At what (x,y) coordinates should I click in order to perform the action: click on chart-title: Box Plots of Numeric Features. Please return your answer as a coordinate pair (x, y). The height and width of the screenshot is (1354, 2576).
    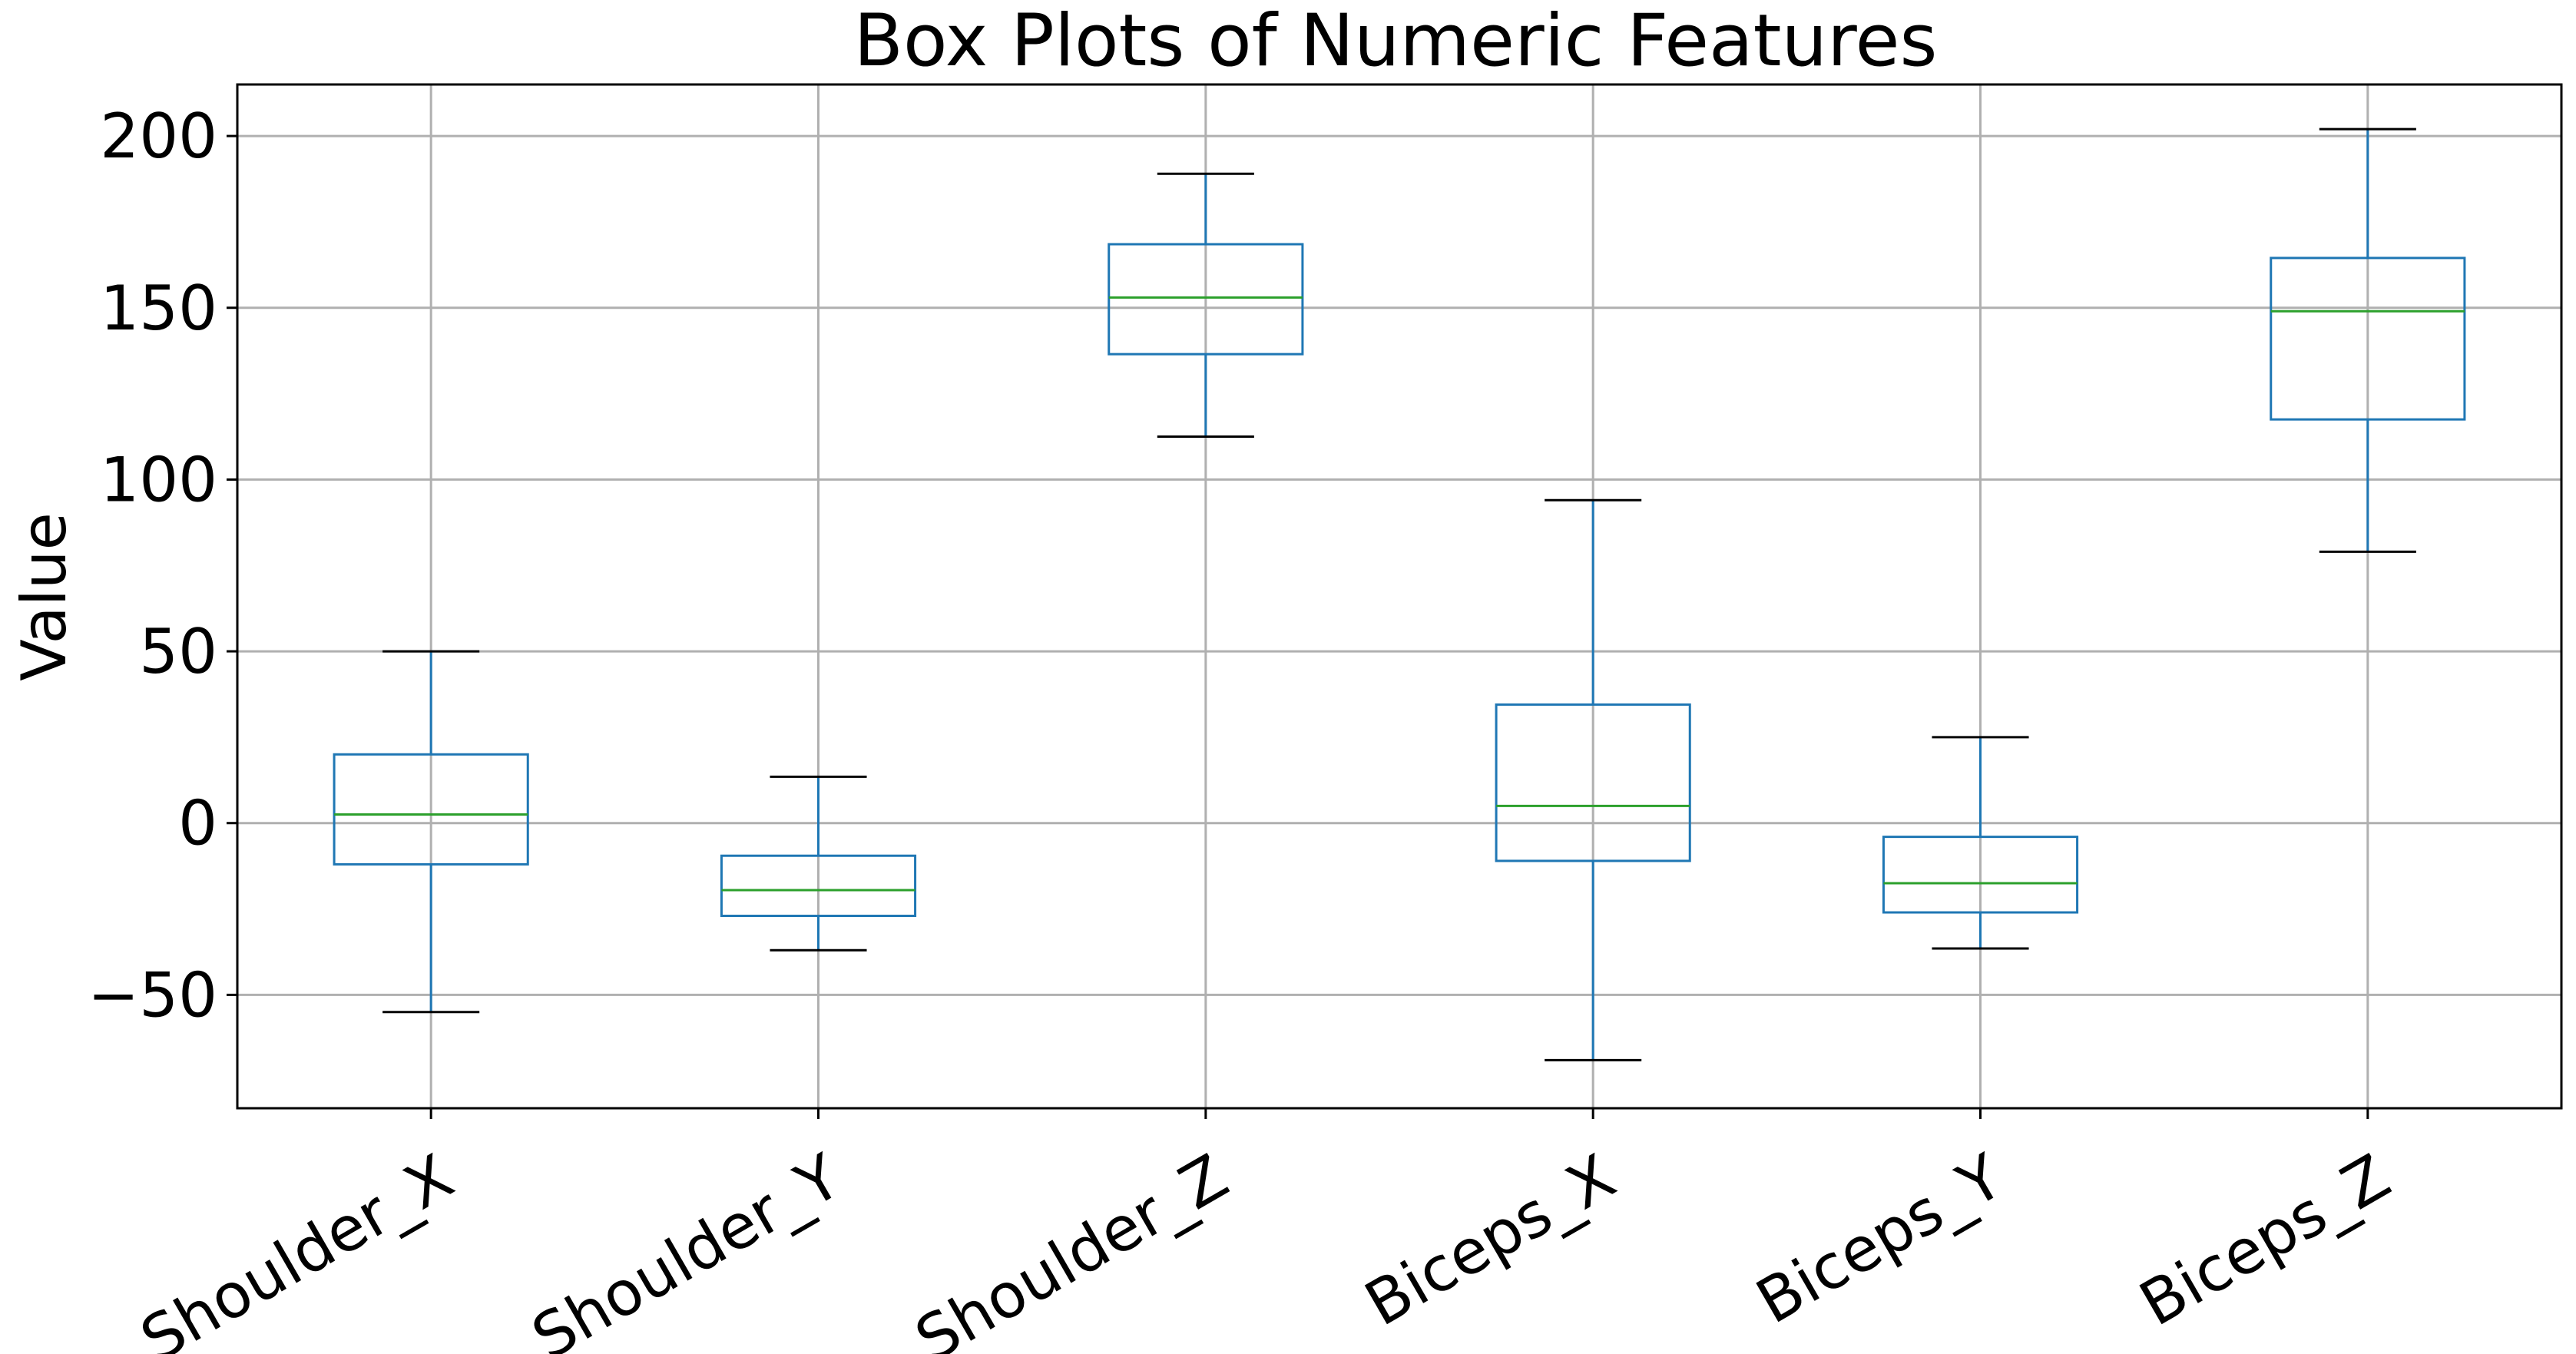
    Looking at the image, I should click on (1396, 41).